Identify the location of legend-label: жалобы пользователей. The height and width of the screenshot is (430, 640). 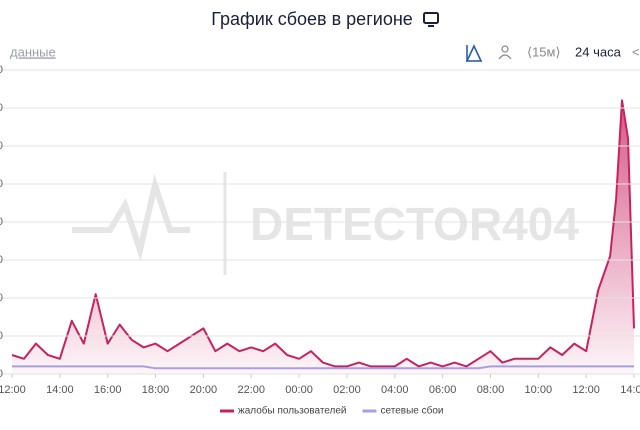
(292, 411).